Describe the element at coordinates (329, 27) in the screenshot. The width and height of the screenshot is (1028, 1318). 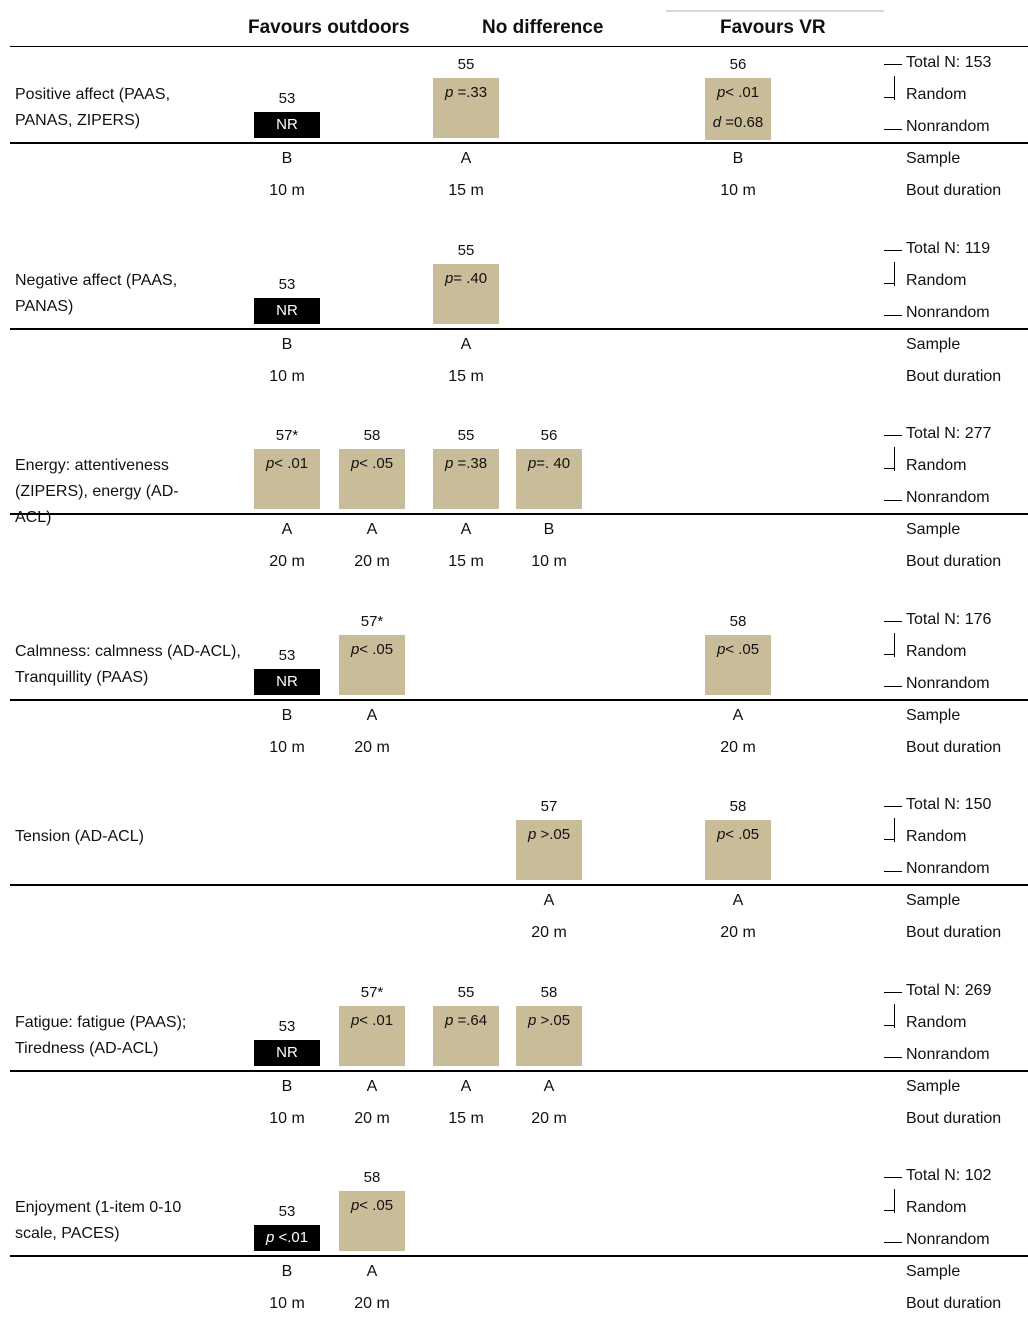
I see `header-favours-outdoors: Favours outdoors` at that location.